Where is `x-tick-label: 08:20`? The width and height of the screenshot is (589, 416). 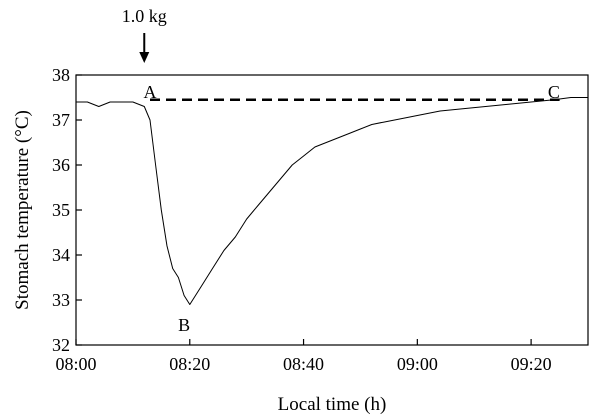 x-tick-label: 08:20 is located at coordinates (189, 364).